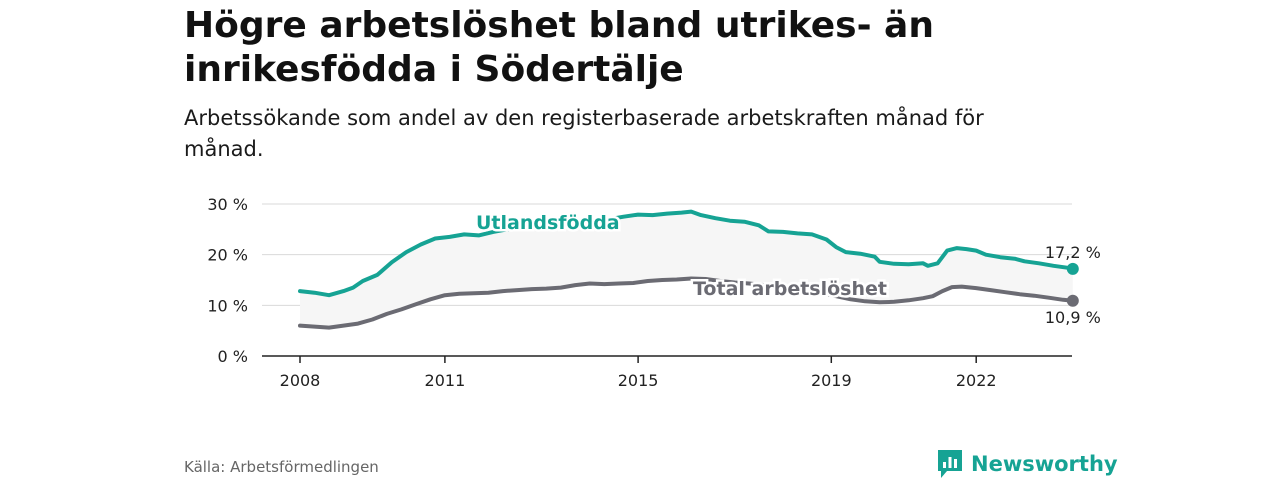 The width and height of the screenshot is (1280, 480). Describe the element at coordinates (1073, 252) in the screenshot. I see `end-value-label-utlandsfodda: 17,2 %` at that location.